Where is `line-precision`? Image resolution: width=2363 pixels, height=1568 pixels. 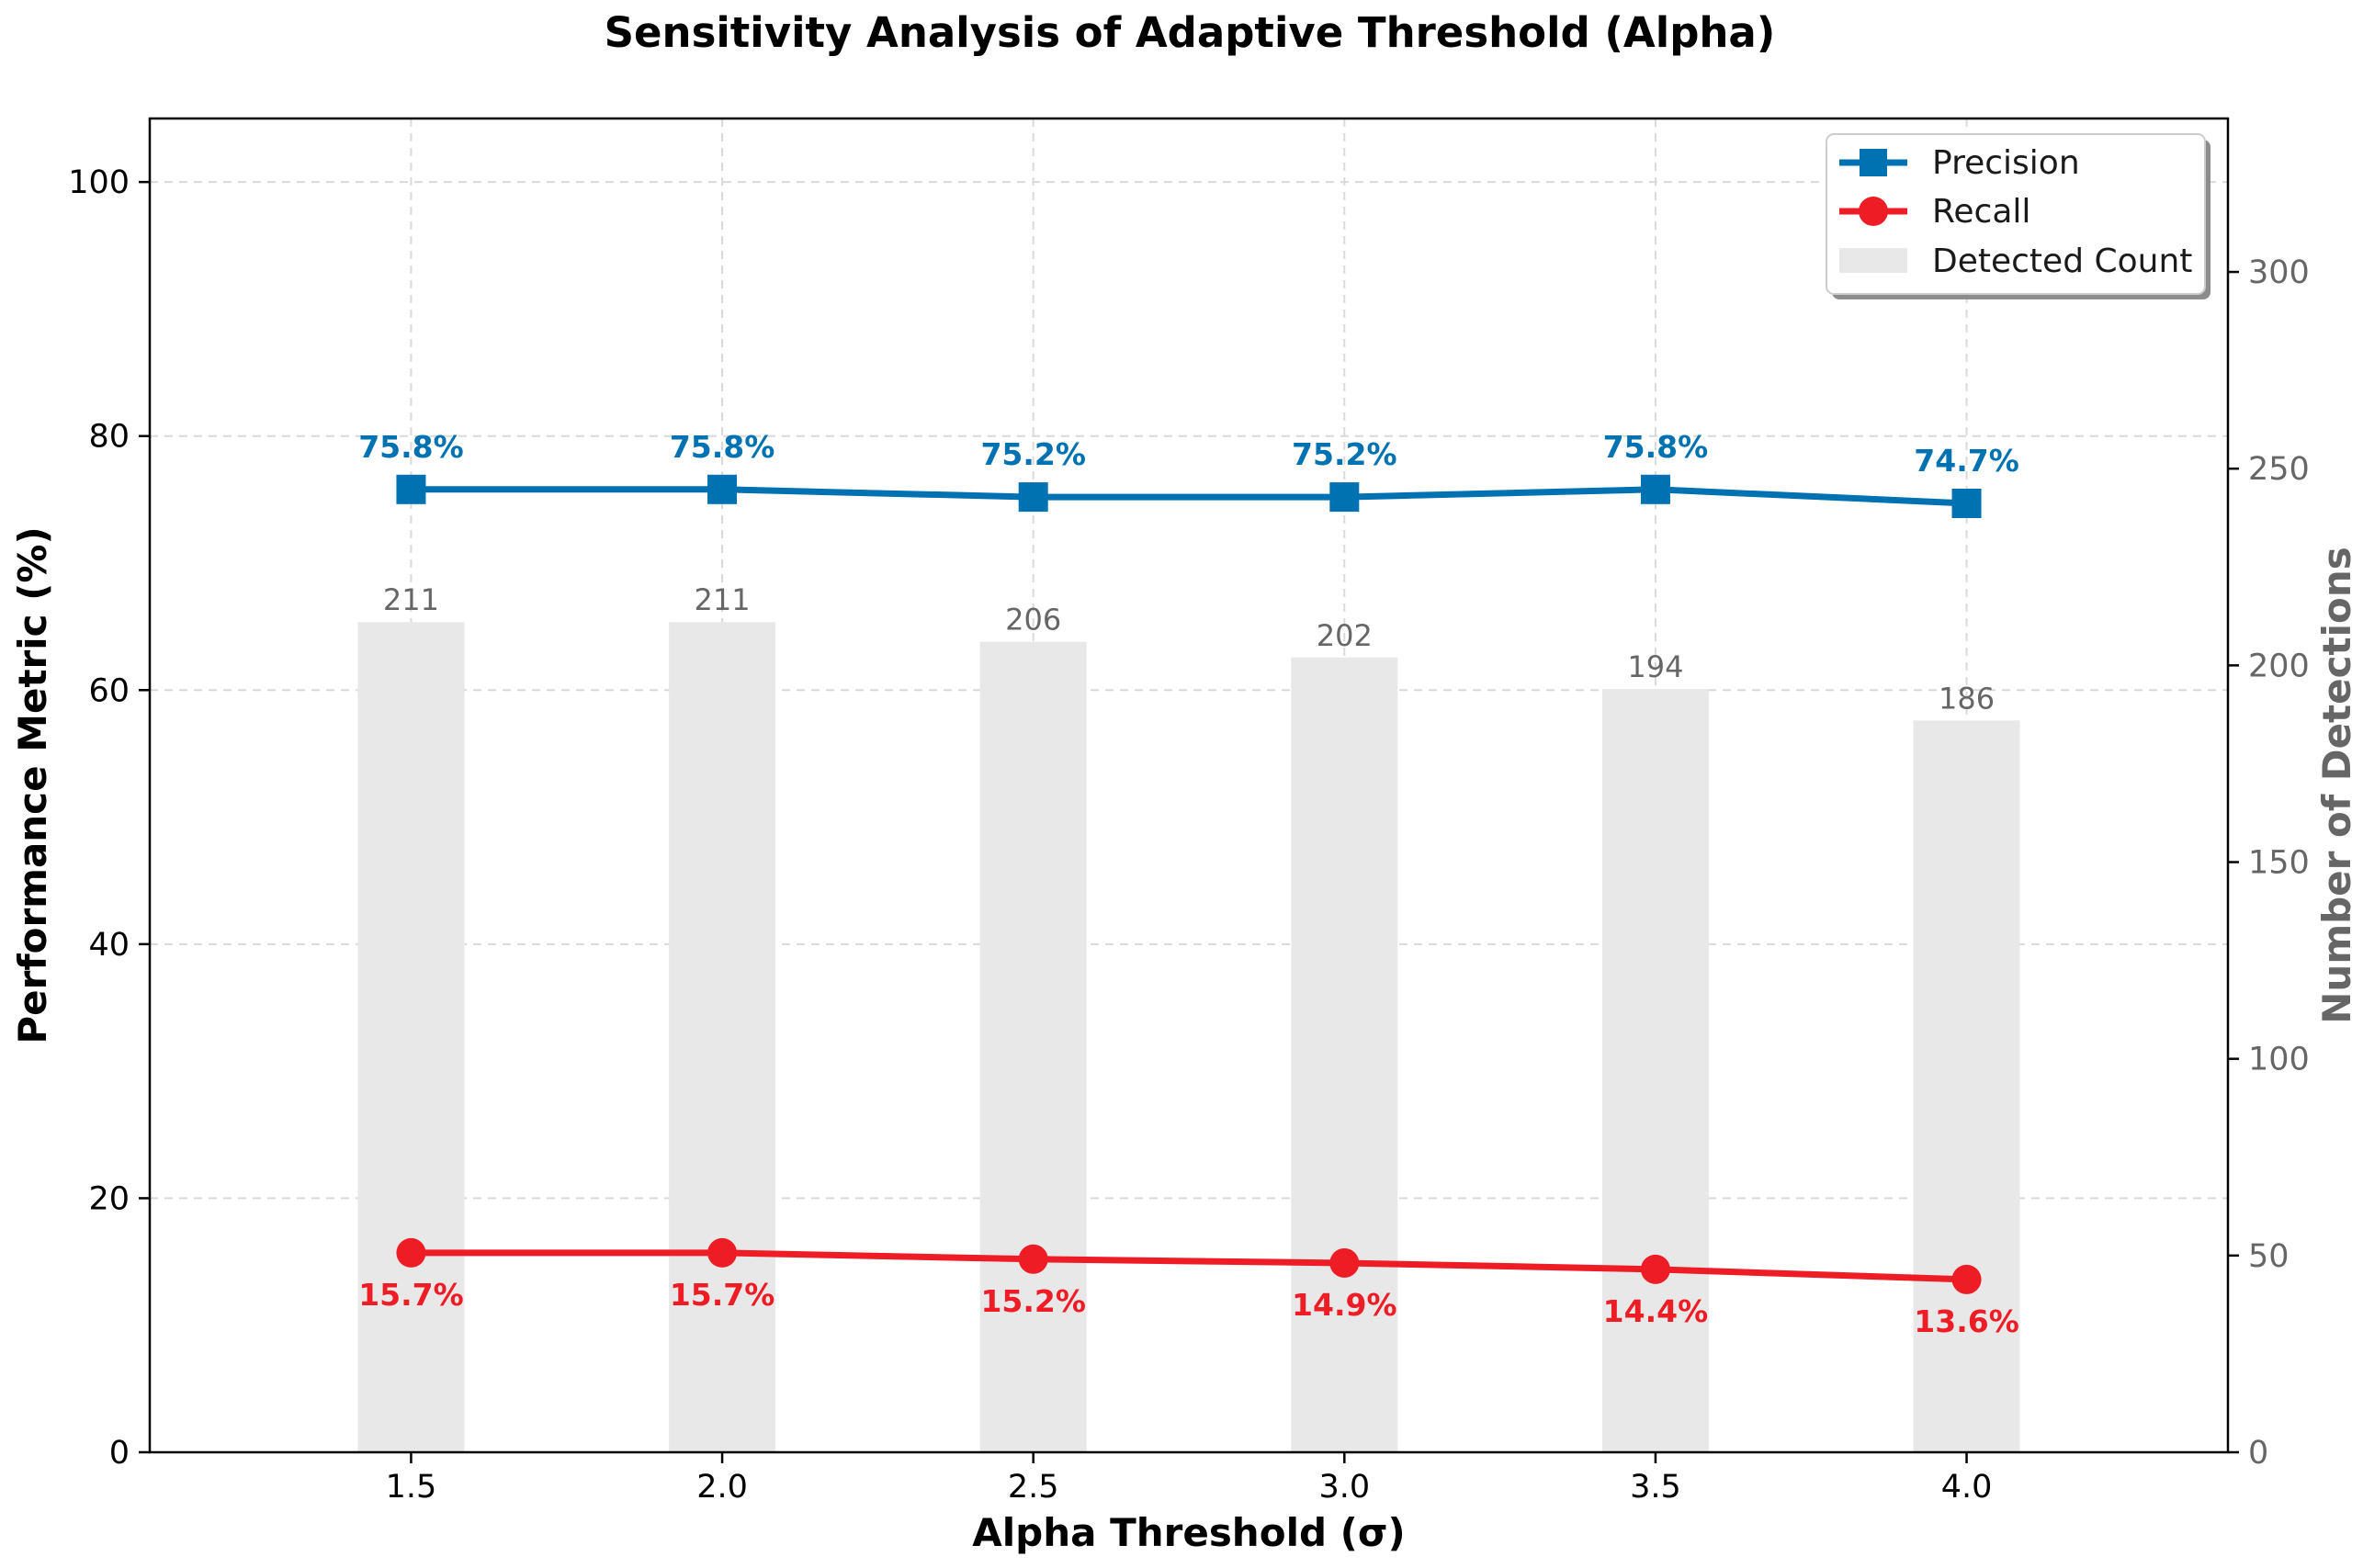 line-precision is located at coordinates (1189, 496).